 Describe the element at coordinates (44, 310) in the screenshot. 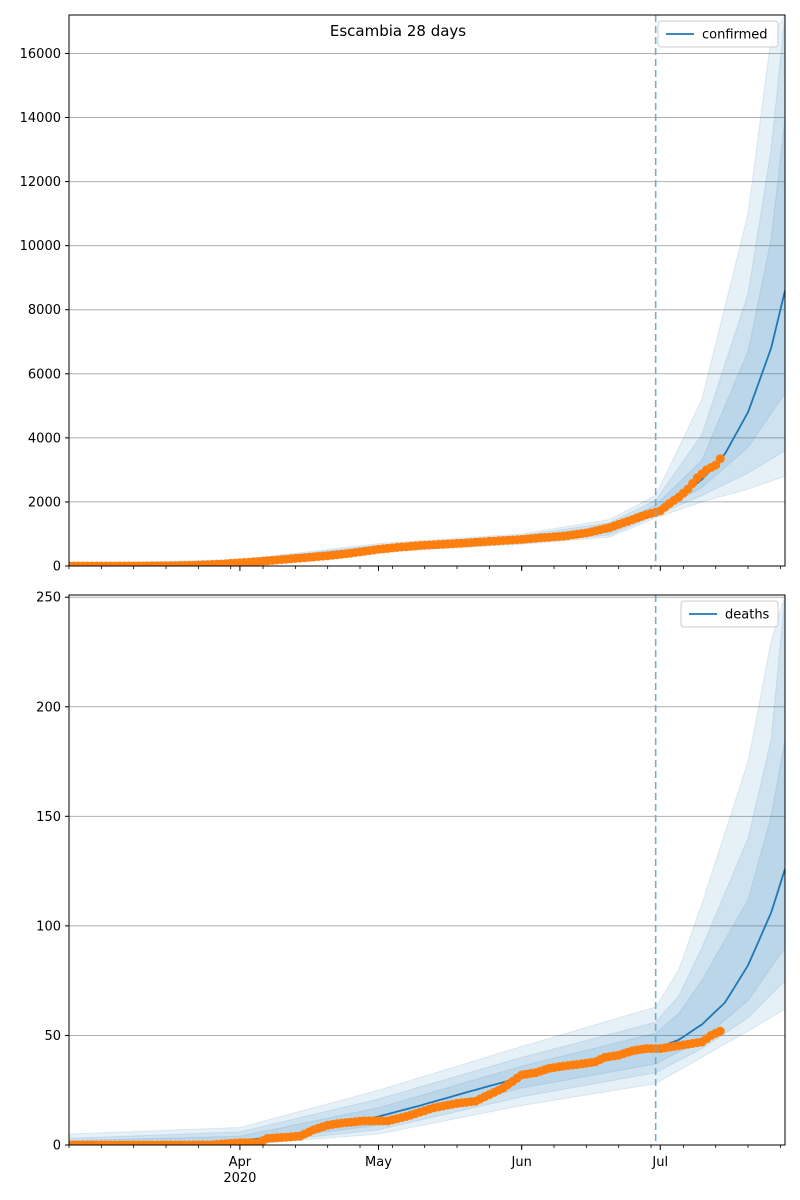

I see `y-tick-label: 8000` at that location.